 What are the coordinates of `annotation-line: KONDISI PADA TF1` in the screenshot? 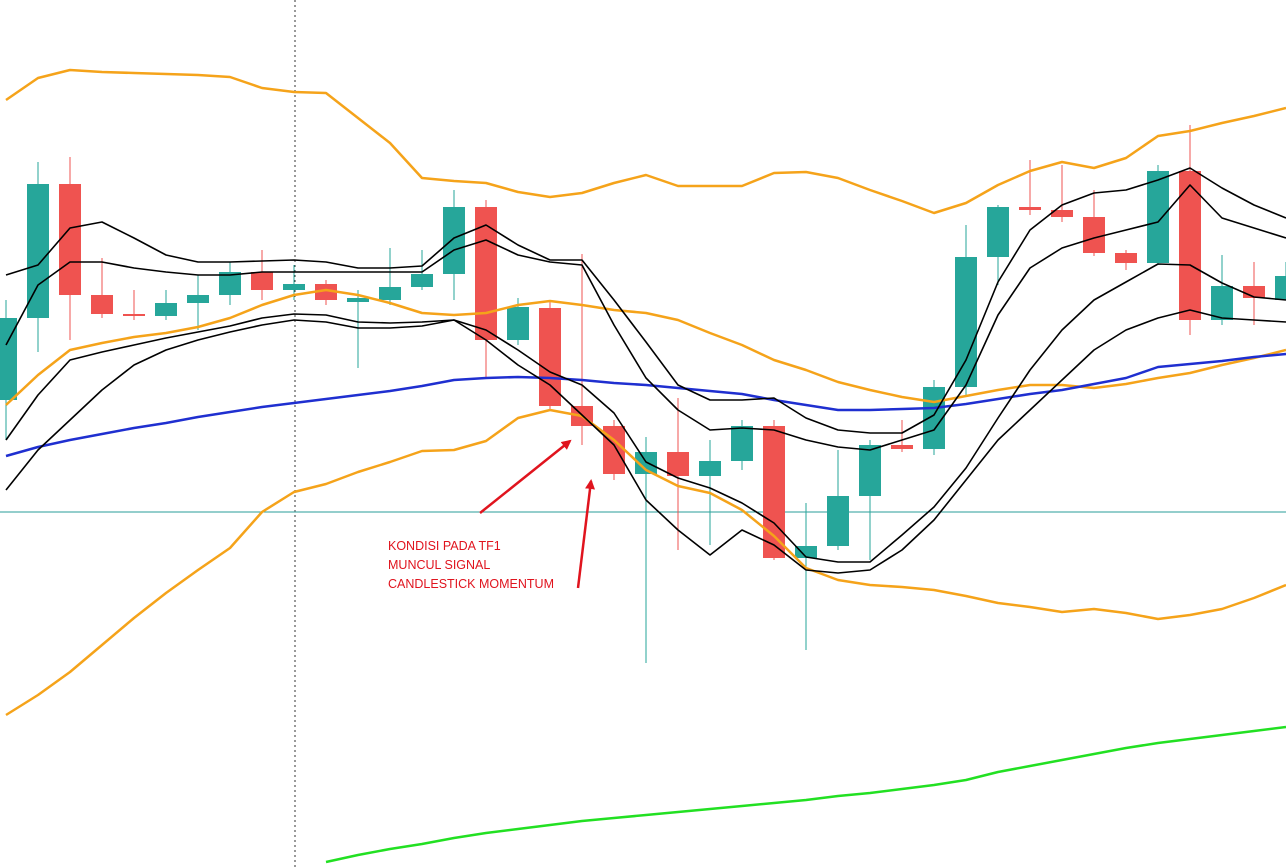 It's located at (444, 546).